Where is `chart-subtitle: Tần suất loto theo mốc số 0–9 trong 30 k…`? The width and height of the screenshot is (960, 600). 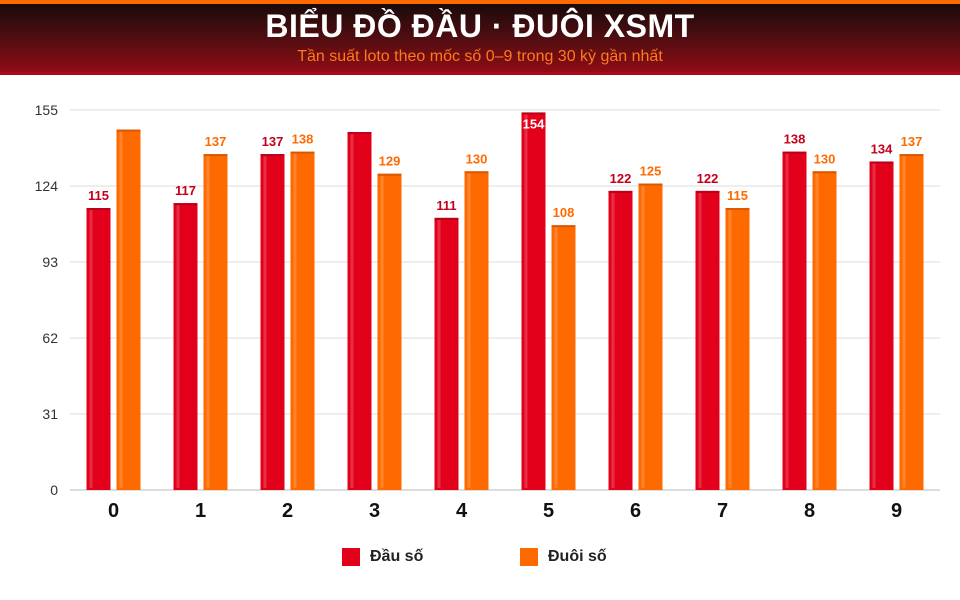
chart-subtitle: Tần suất loto theo mốc số 0–9 trong 30 k… is located at coordinates (480, 56).